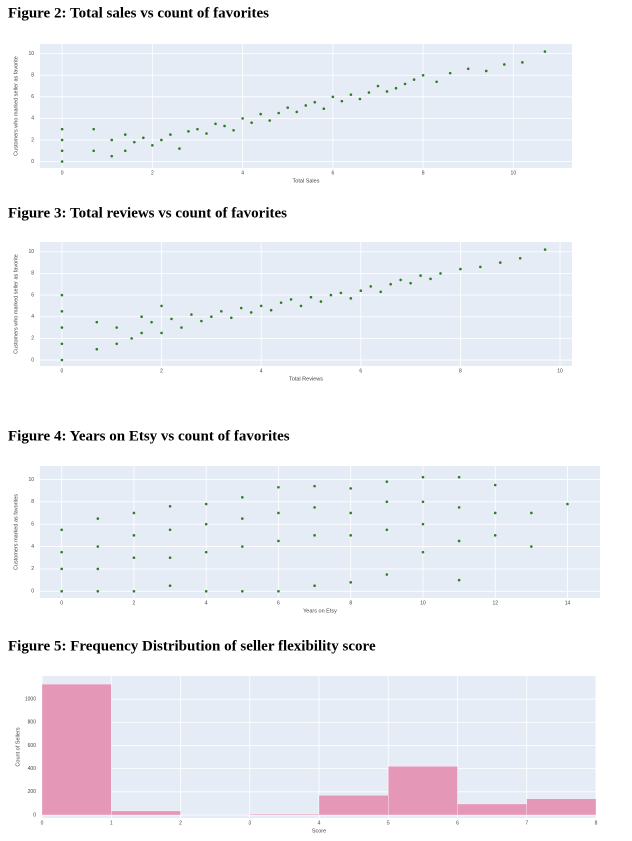 This screenshot has width=632, height=841. Describe the element at coordinates (32, 723) in the screenshot. I see `y-tick-label: 800` at that location.